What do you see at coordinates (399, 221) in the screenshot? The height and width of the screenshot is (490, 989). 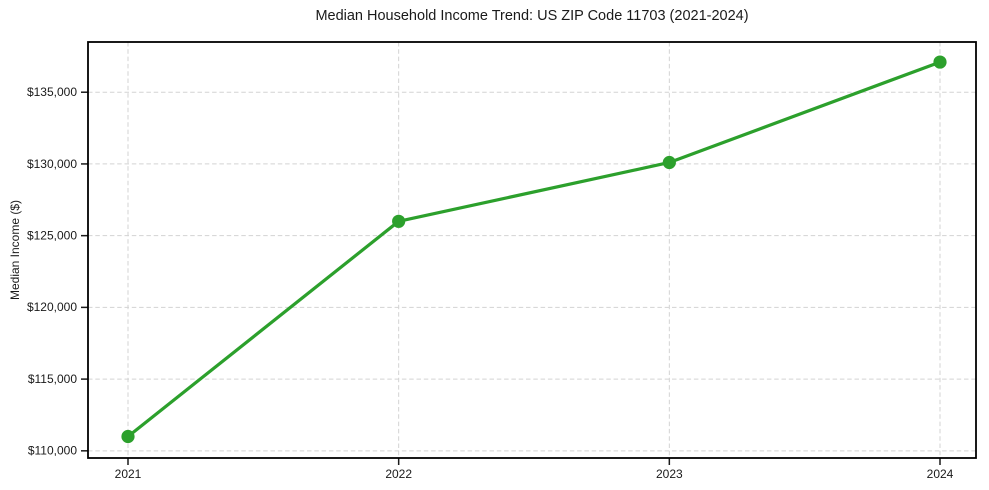 I see `data-point-2022` at bounding box center [399, 221].